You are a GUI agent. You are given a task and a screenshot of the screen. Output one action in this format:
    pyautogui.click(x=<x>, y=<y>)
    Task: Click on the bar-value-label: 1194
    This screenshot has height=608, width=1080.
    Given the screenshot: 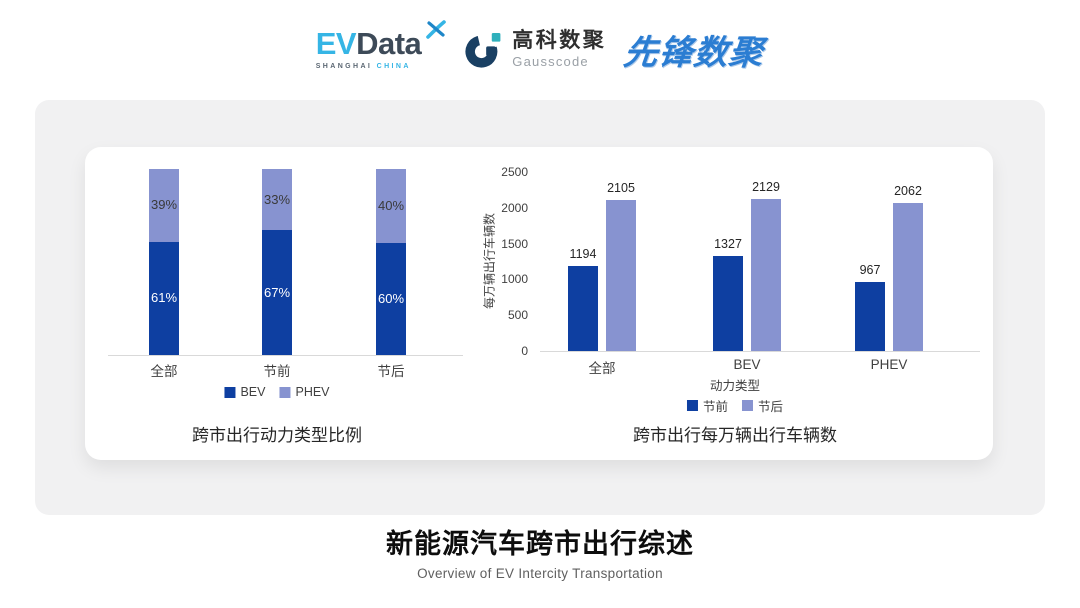 What is the action you would take?
    pyautogui.click(x=583, y=253)
    